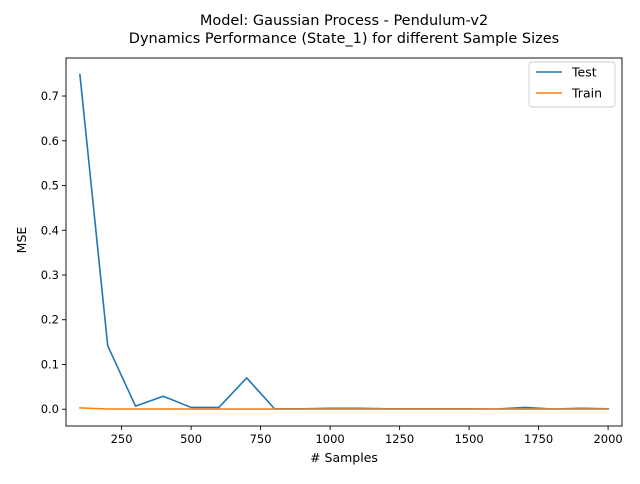  What do you see at coordinates (586, 93) in the screenshot?
I see `legend-label-train: Train` at bounding box center [586, 93].